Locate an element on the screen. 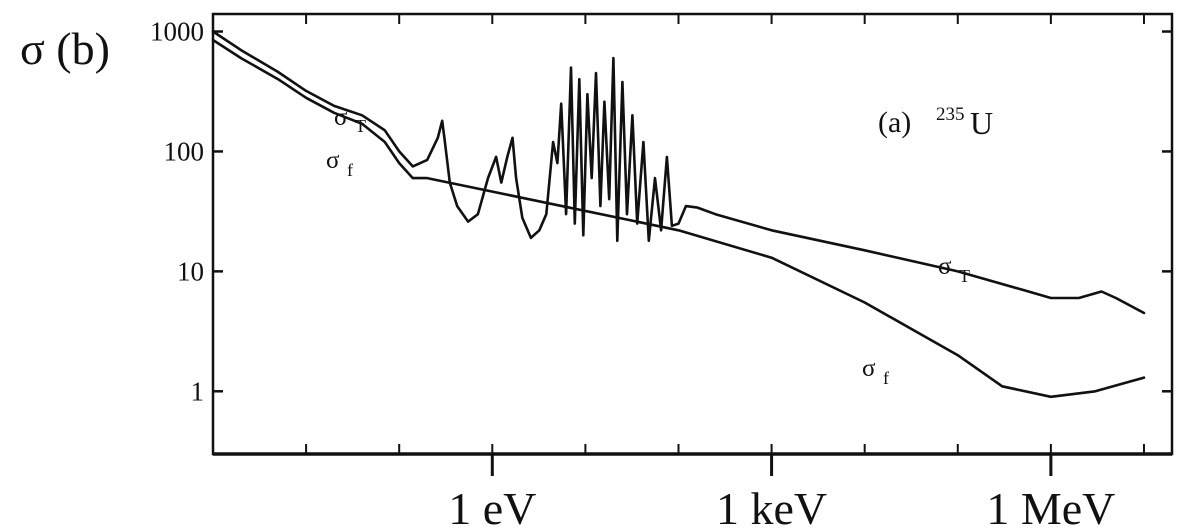  series-label-sigma-t-low-energy: σ T is located at coordinates (350, 120).